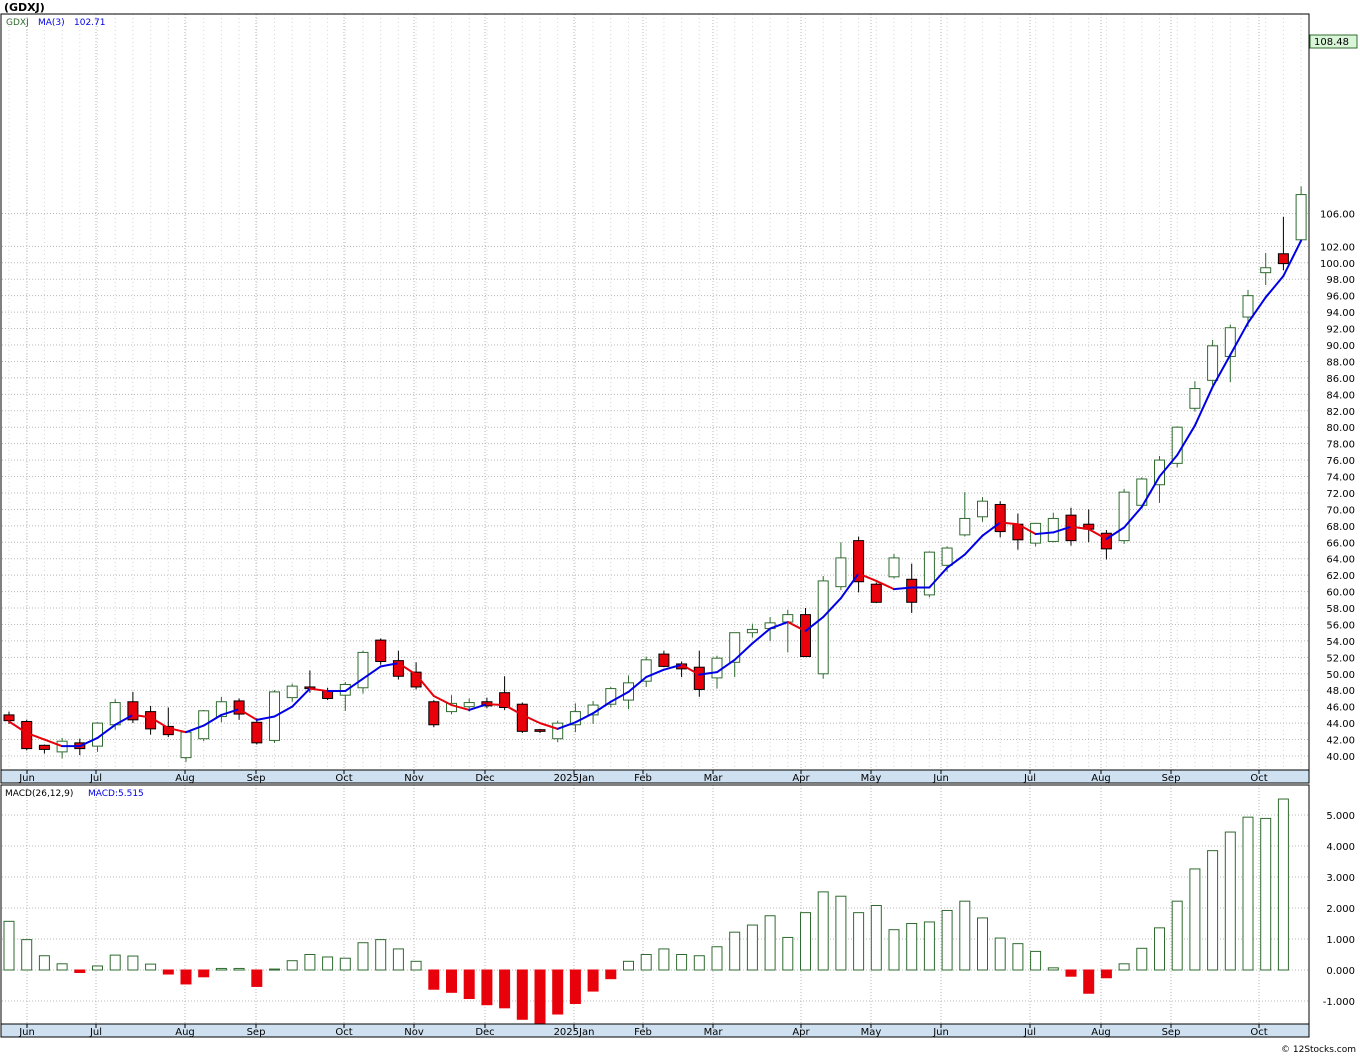 The width and height of the screenshot is (1360, 1060). Describe the element at coordinates (1340, 527) in the screenshot. I see `price-tick-label: 68.00` at that location.